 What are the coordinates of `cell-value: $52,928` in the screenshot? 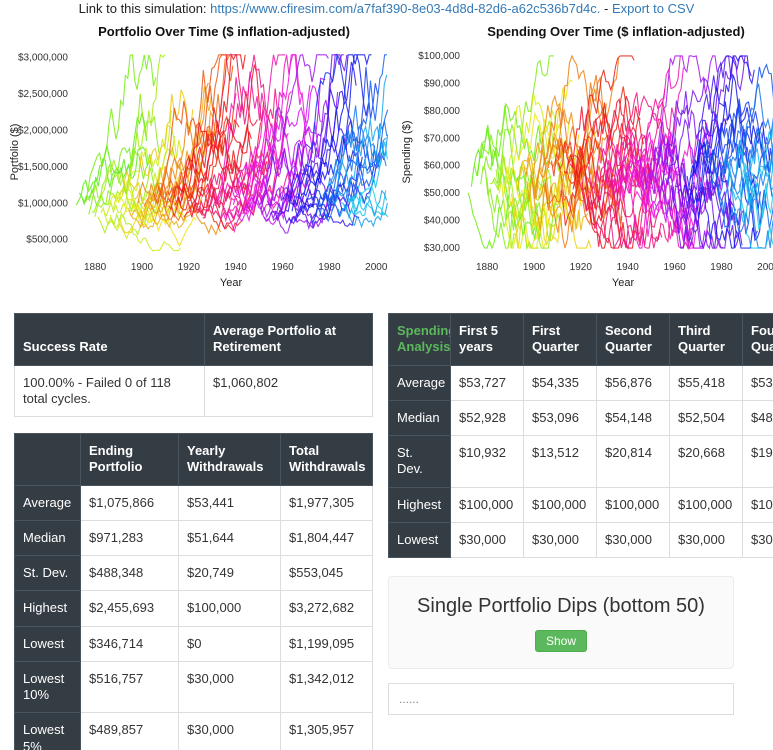 It's located at (487, 418).